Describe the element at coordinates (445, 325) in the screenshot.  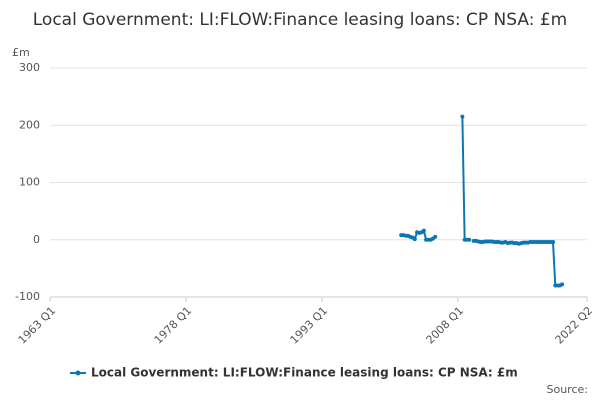
I see `x-tick-label: 2008 Q1` at that location.